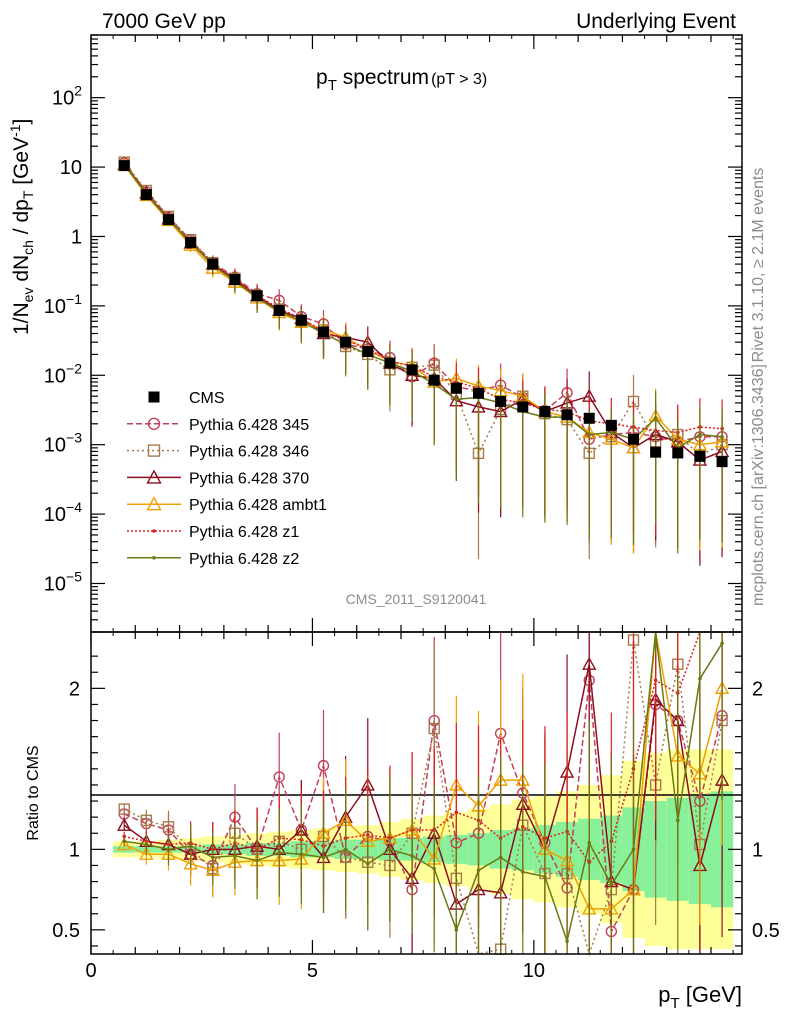 Image resolution: width=786 pixels, height=1024 pixels. I want to click on legend-label: Pythia 6.428 z2, so click(244, 559).